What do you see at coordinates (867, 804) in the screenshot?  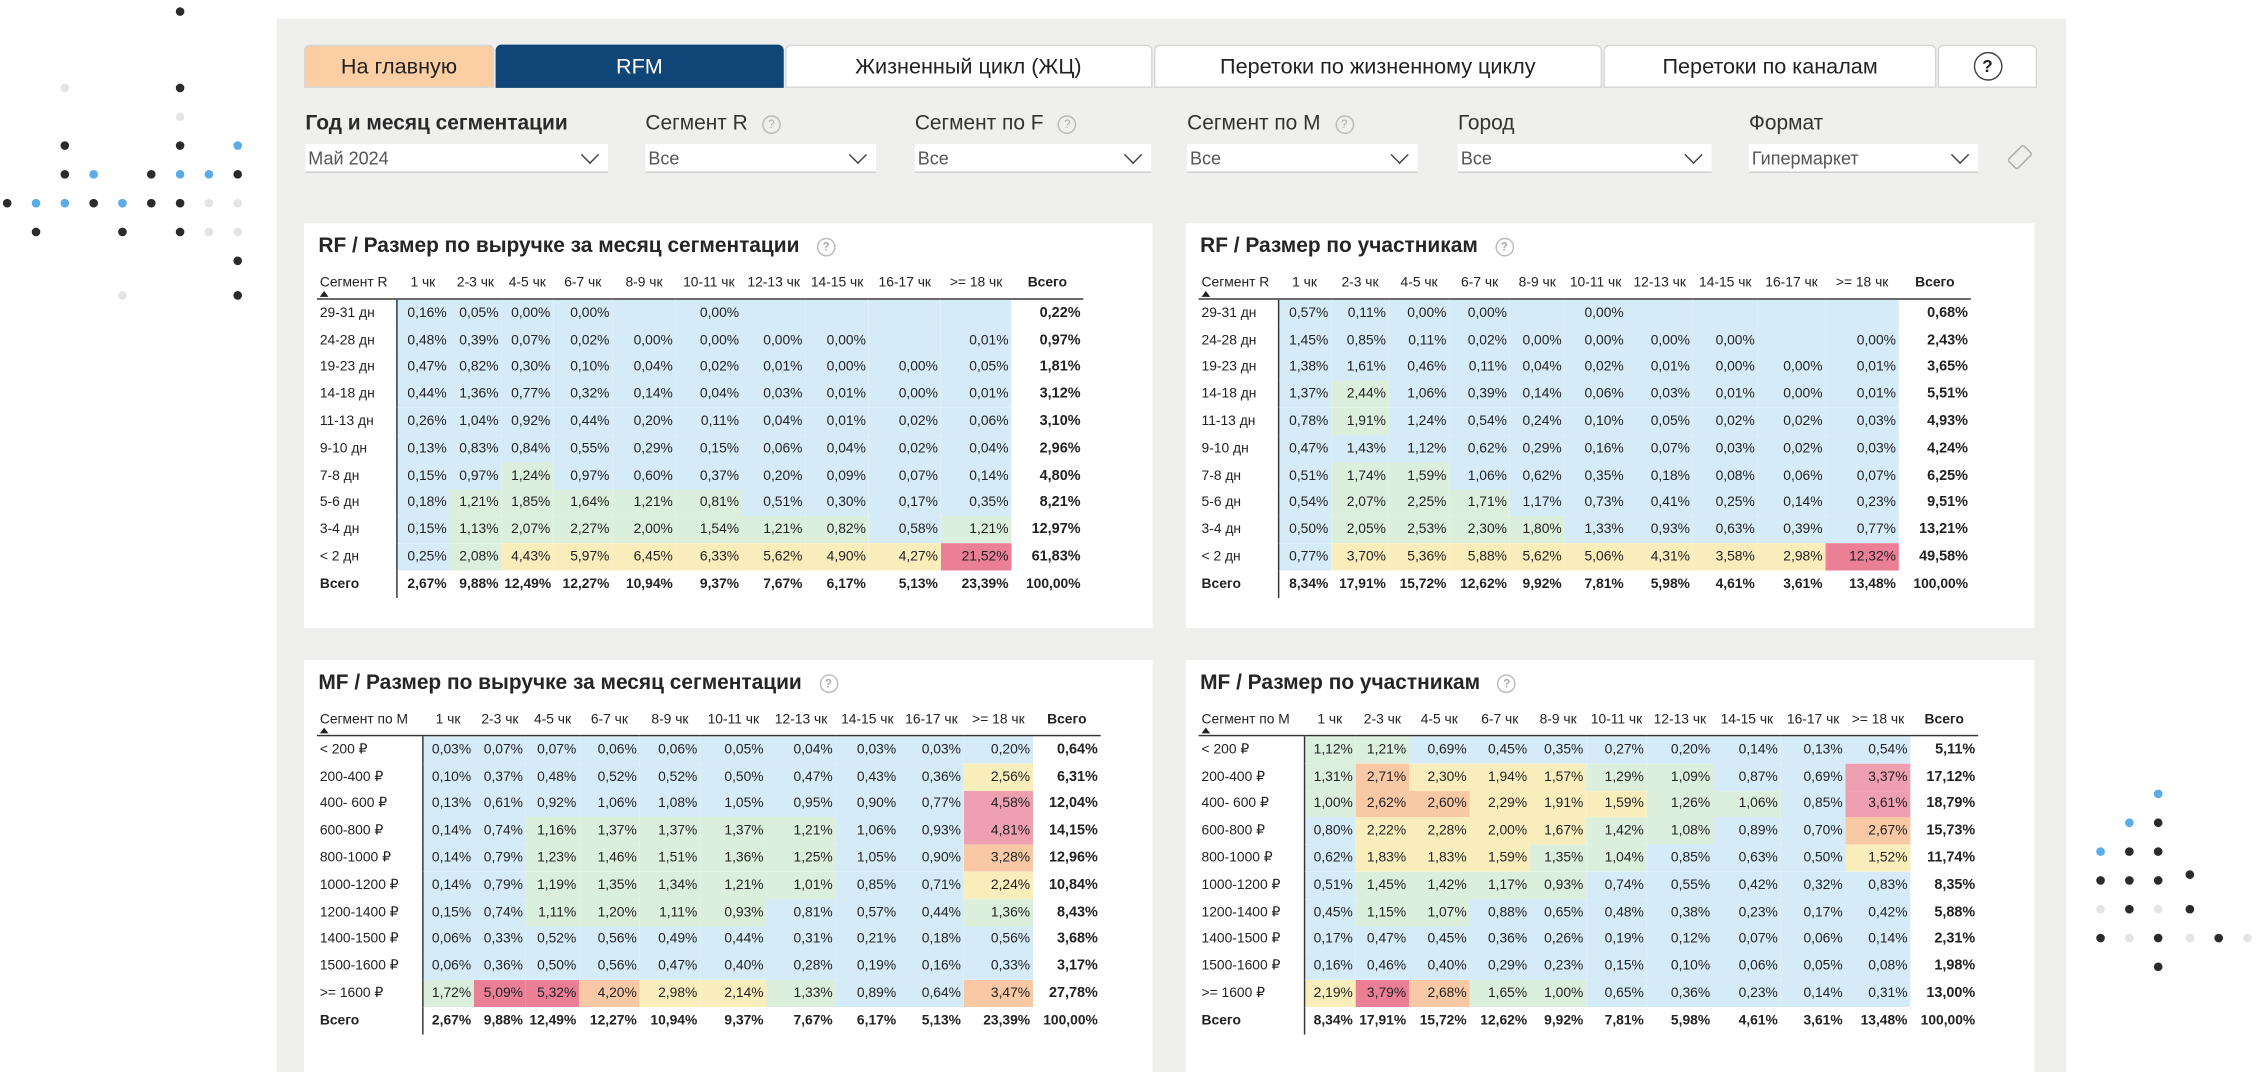 I see `matrix-cell: 0,90%` at bounding box center [867, 804].